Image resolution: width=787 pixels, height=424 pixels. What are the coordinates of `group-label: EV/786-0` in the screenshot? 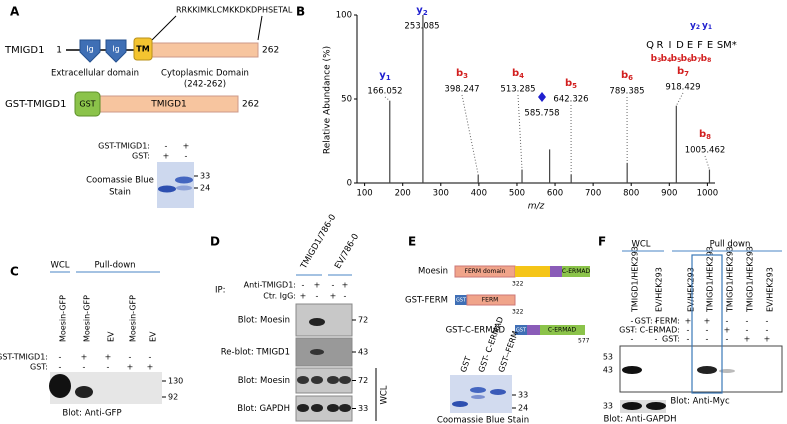 It's located at (347, 251).